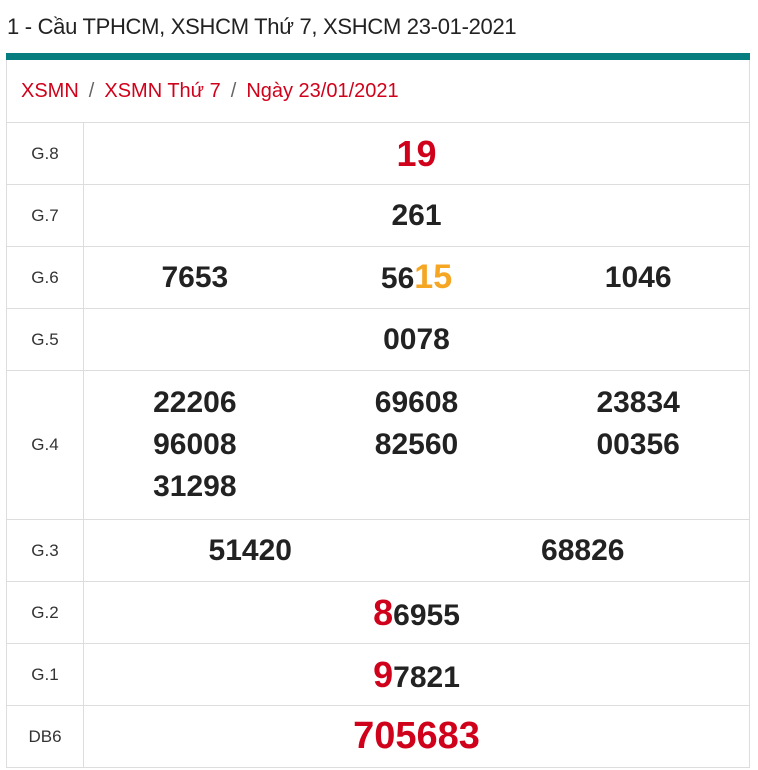  What do you see at coordinates (397, 278) in the screenshot?
I see `number-prefix: 56` at bounding box center [397, 278].